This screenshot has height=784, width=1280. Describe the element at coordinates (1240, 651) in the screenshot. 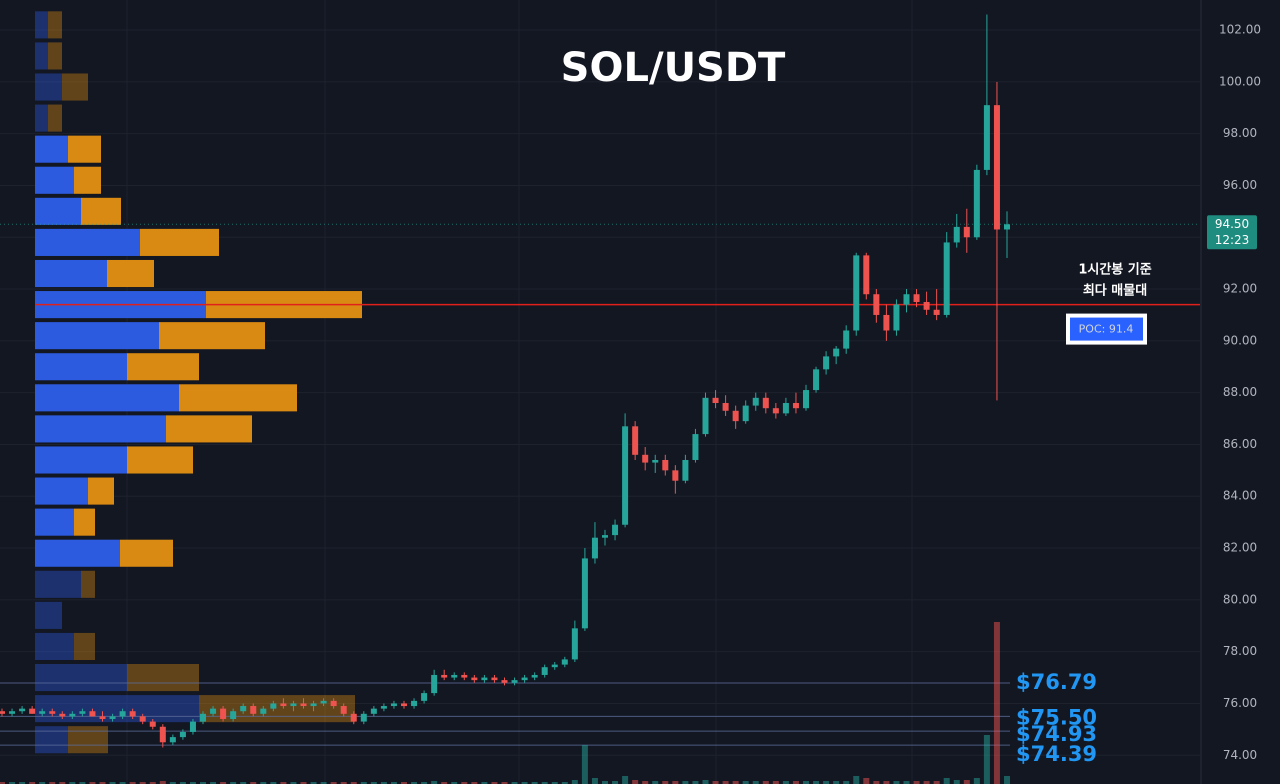

I see `y-tick-label: 78.00` at that location.